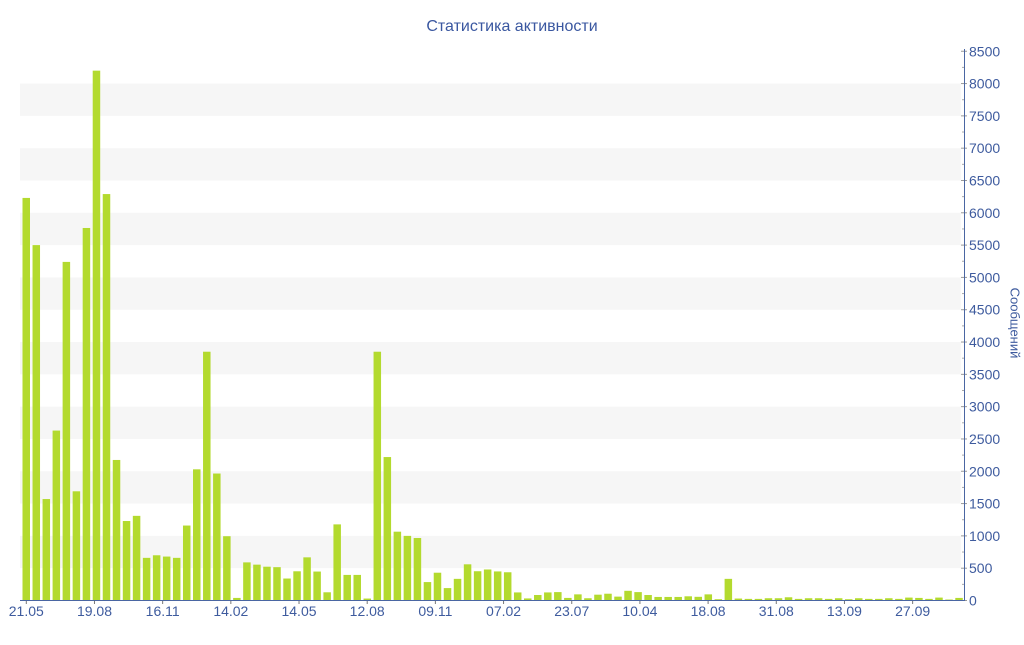  What do you see at coordinates (984, 342) in the screenshot?
I see `svg-text: 4000` at bounding box center [984, 342].